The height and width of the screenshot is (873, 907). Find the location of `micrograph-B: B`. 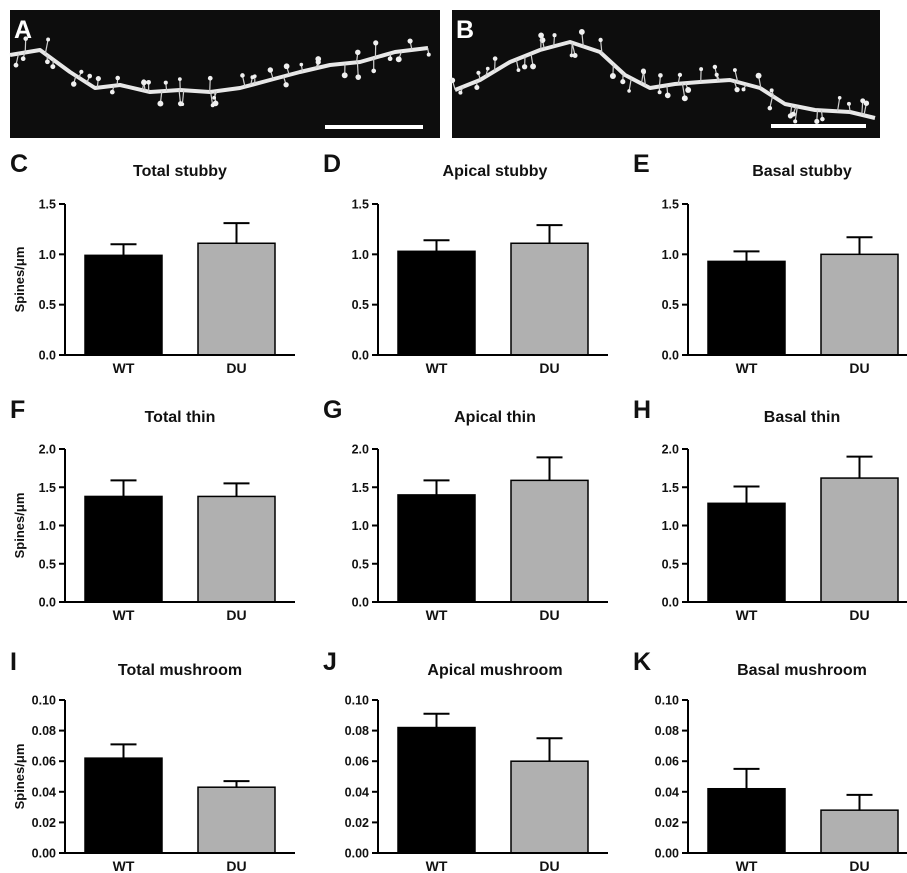

micrograph-B: B is located at coordinates (664, 74).